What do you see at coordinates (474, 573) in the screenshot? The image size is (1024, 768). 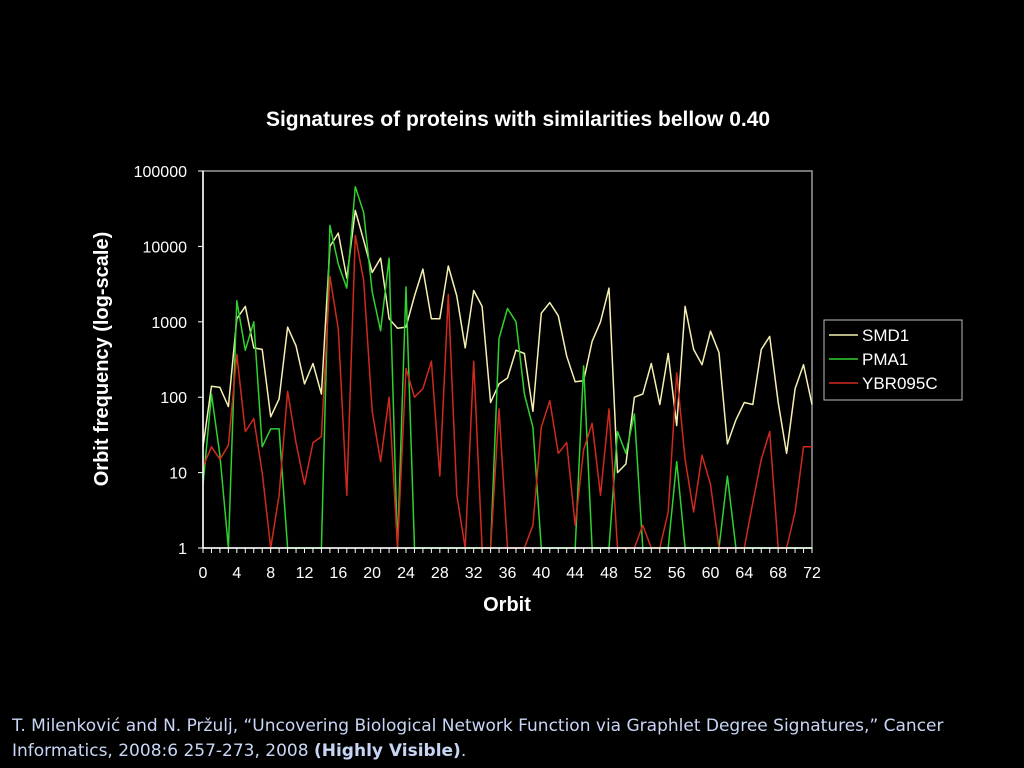 I see `x-tick-label: 32` at bounding box center [474, 573].